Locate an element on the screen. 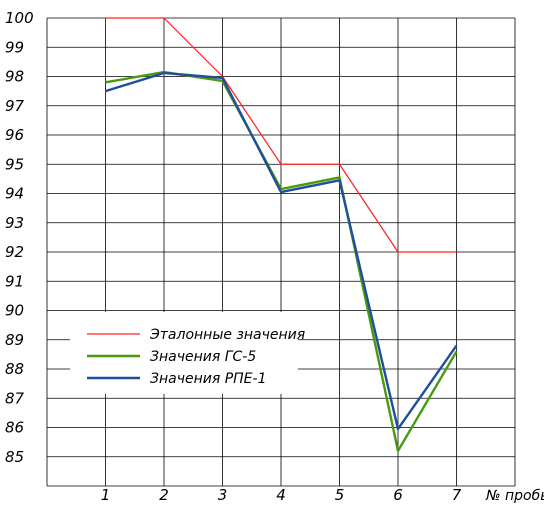 The width and height of the screenshot is (544, 506). y-tick-label: 86 is located at coordinates (14, 428).